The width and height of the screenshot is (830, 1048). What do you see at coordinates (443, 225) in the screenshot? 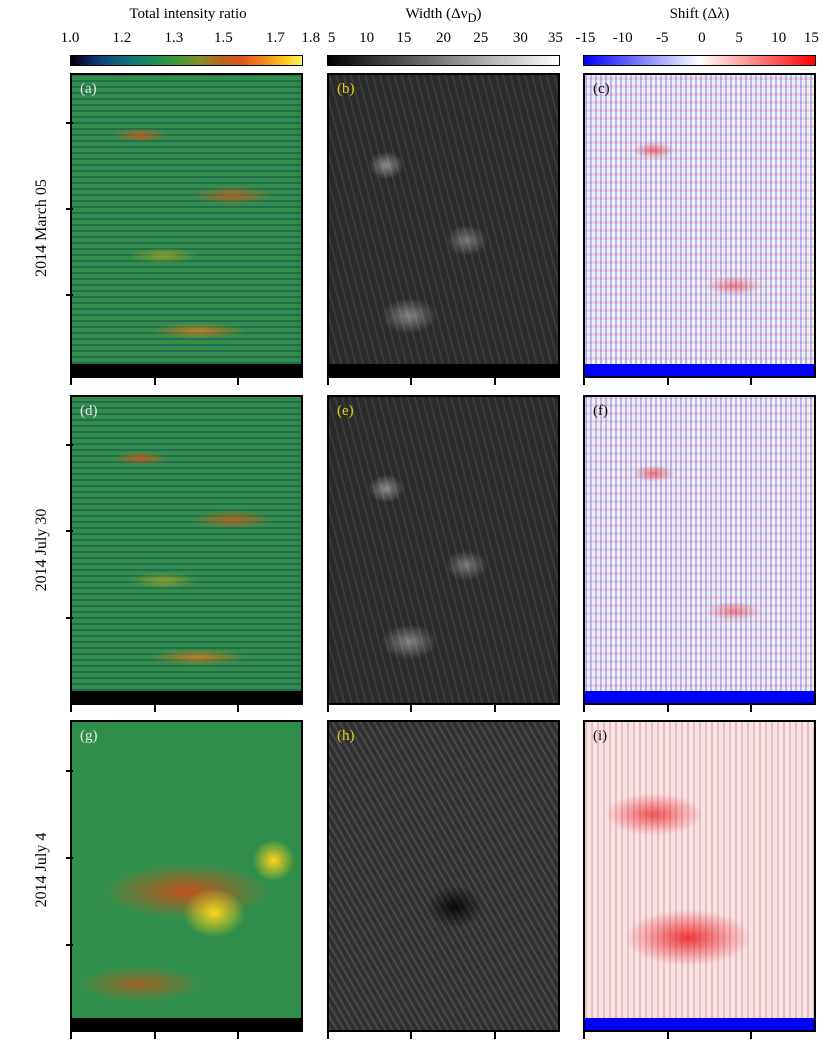
I see `panel-b: (b)` at bounding box center [443, 225].